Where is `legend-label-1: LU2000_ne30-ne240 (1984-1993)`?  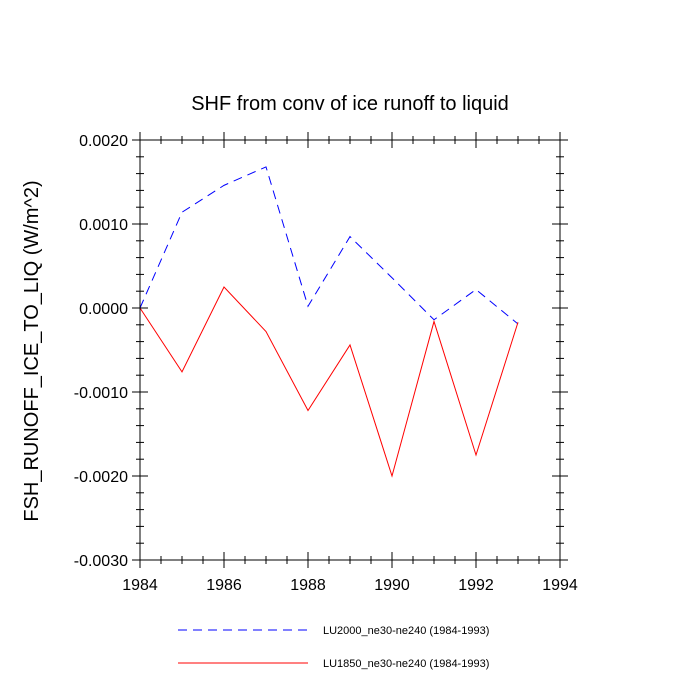
legend-label-1: LU2000_ne30-ne240 (1984-1993) is located at coordinates (406, 631).